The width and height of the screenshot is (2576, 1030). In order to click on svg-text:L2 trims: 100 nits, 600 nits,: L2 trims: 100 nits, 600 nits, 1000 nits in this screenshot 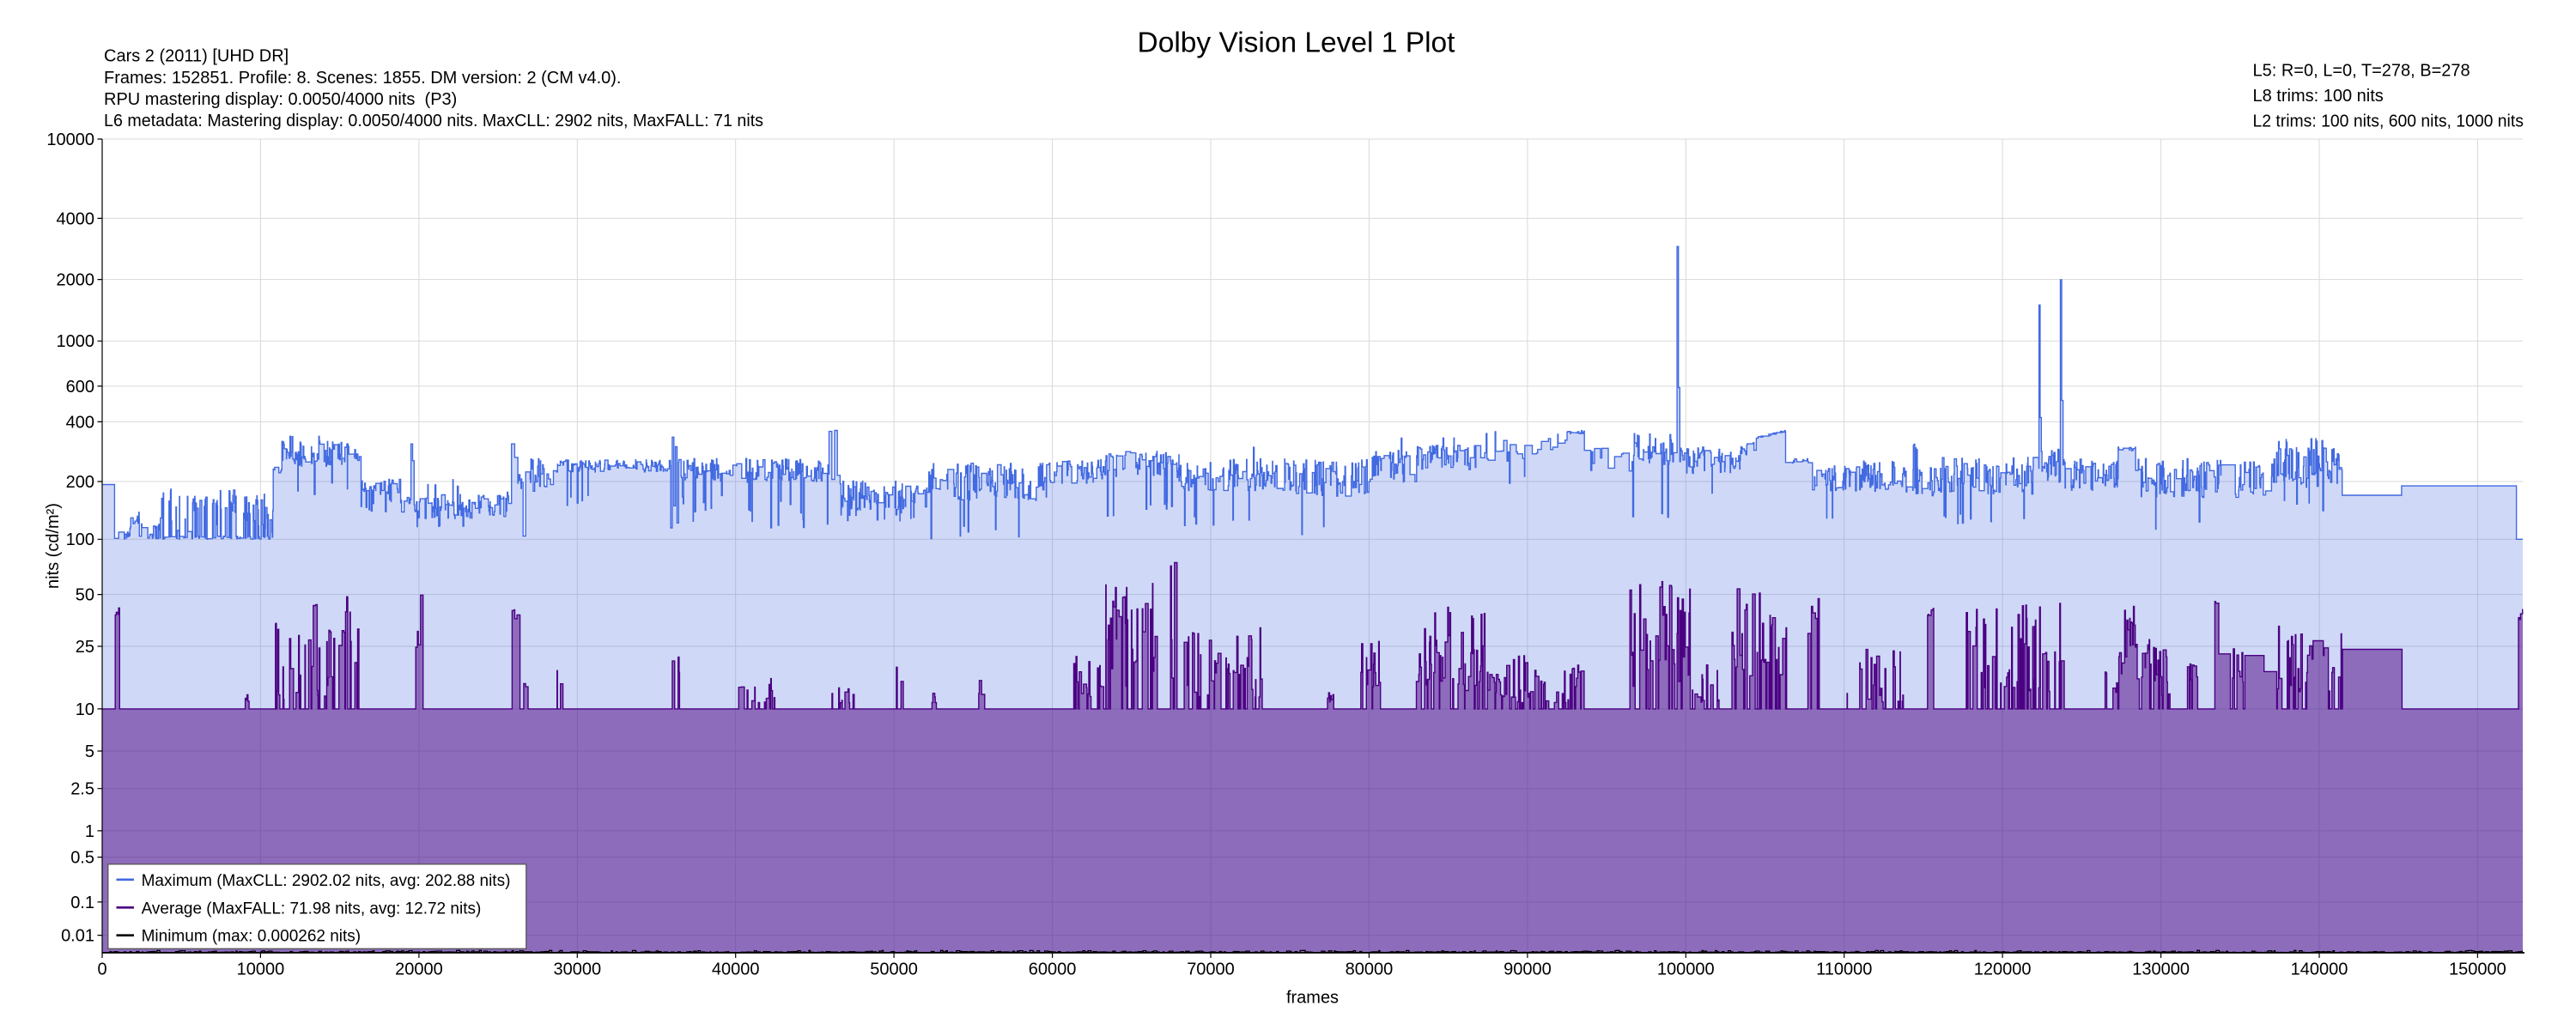, I will do `click(2389, 121)`.